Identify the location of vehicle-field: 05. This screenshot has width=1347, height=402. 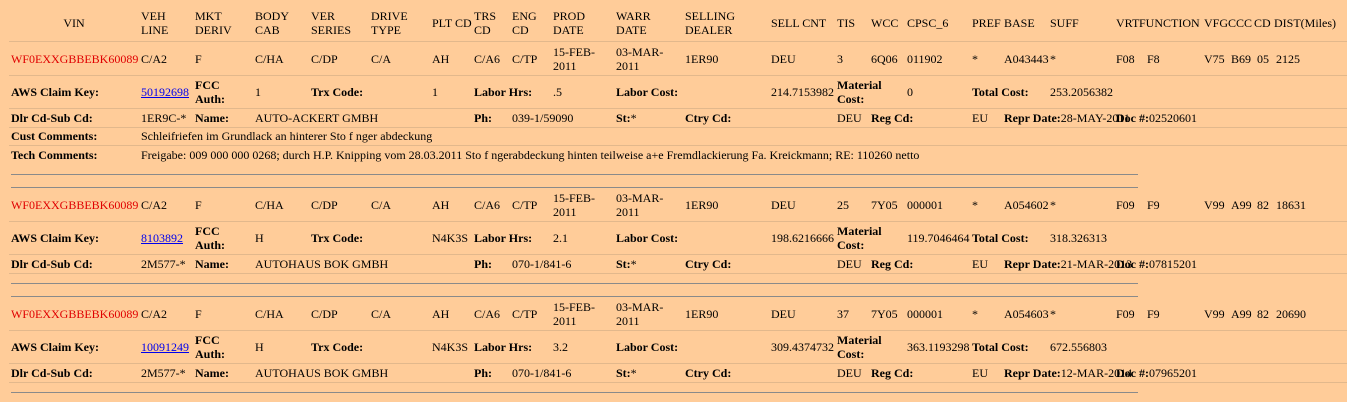
(1265, 58).